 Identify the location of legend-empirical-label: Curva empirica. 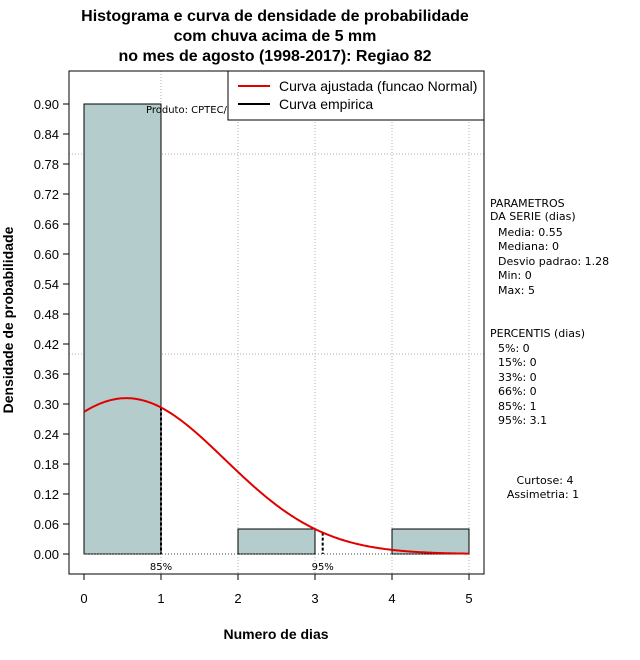
(326, 104).